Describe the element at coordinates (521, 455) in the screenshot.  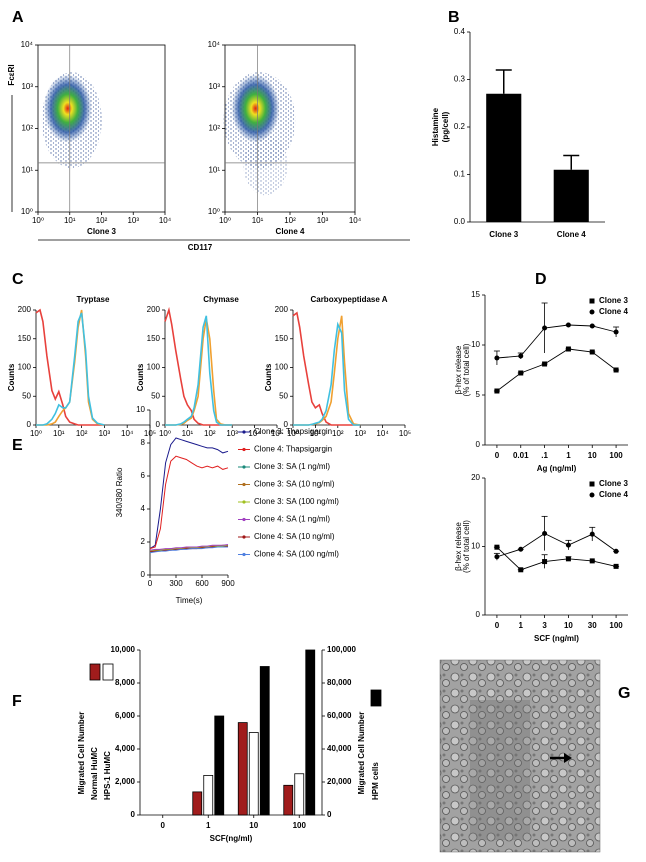
I see `category-label: 0.01` at that location.